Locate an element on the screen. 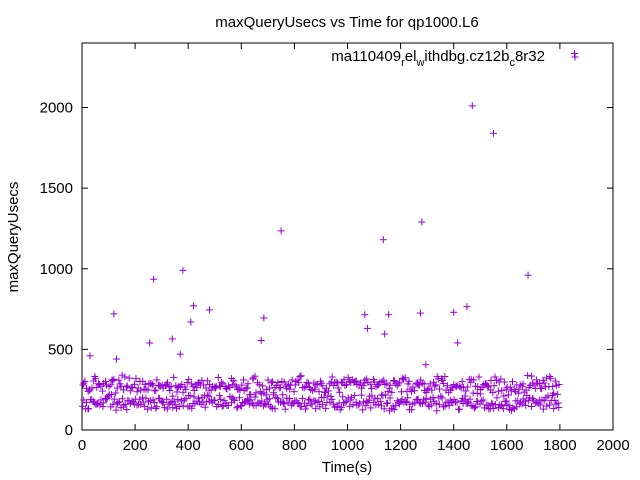 The width and height of the screenshot is (640, 480). x-tick-label: 200 is located at coordinates (135, 445).